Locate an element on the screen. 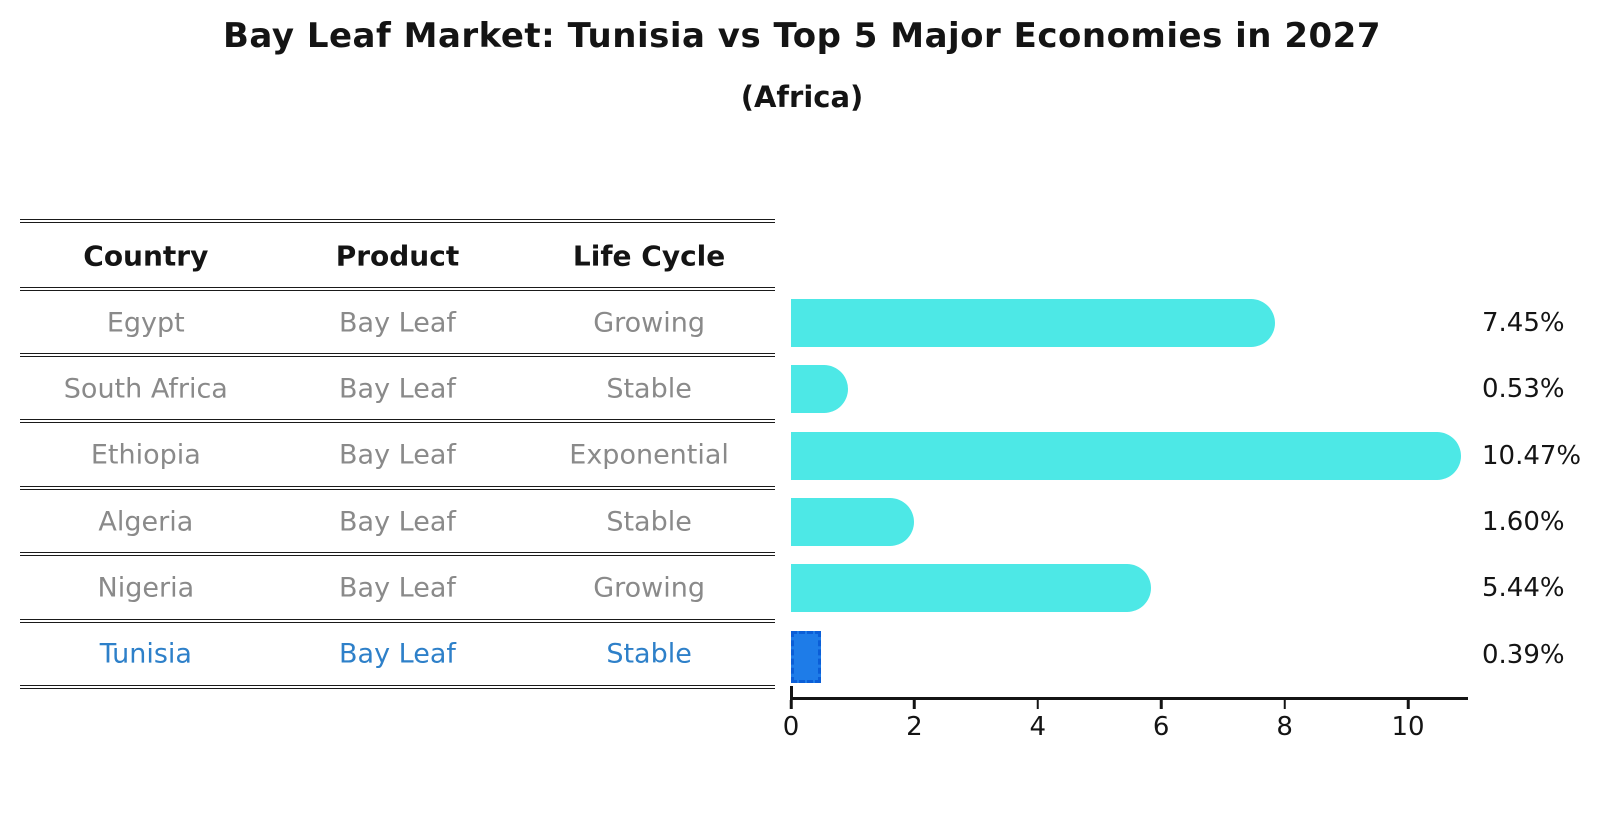  chart-subtitle: (Africa) is located at coordinates (802, 97).